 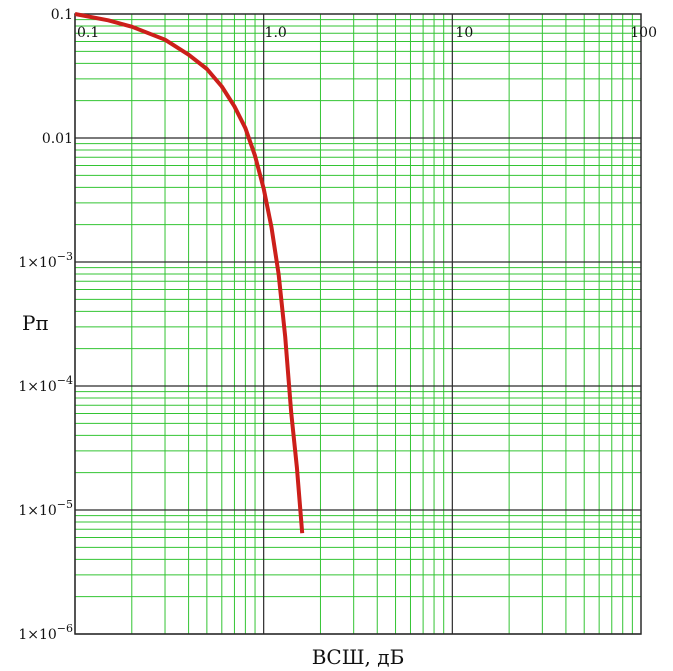 I want to click on y-tick-label: 1×10⁻⁵, so click(x=45, y=508).